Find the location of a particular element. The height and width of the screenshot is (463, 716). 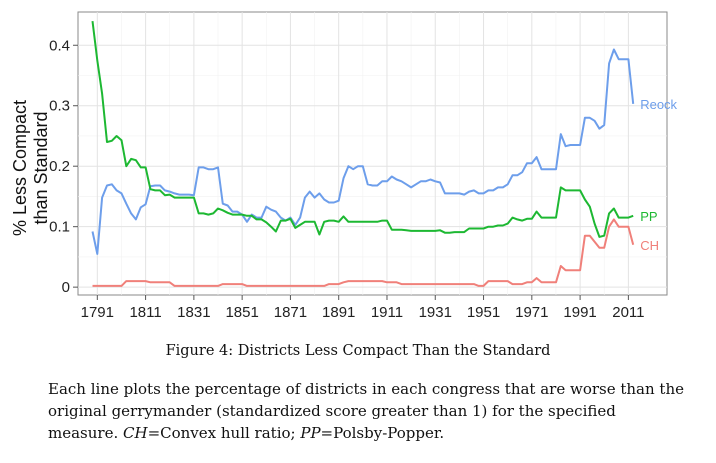

note-pp-abbr: PP is located at coordinates (310, 433).